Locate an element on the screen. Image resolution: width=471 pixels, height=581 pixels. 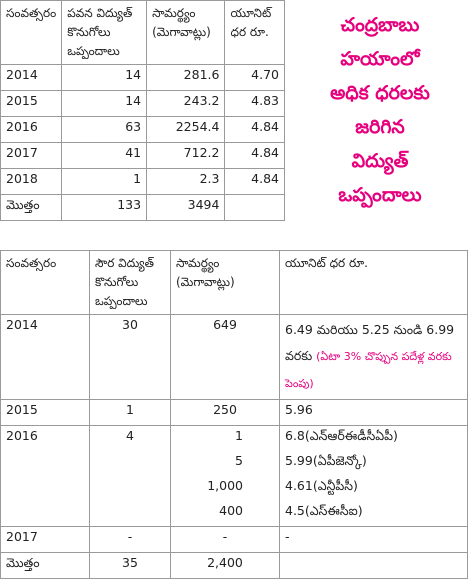
note: (ఏటా 3% చొప్పున పదేళ్ల వరకు పెంపు) is located at coordinates (368, 370).